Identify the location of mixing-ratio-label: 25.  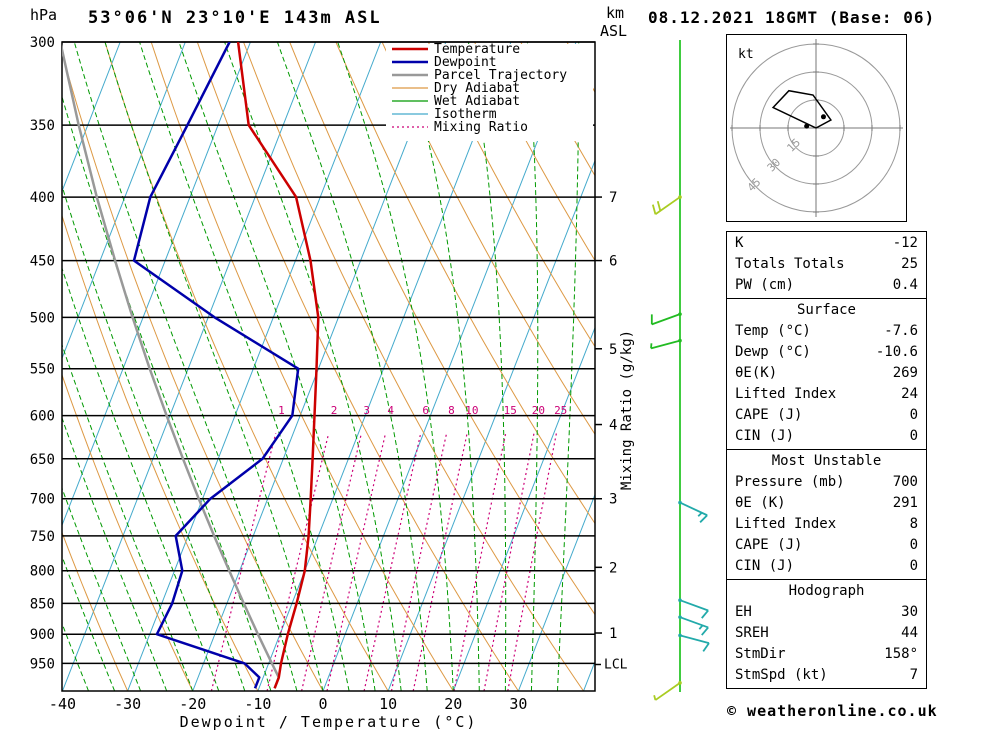
(560, 410).